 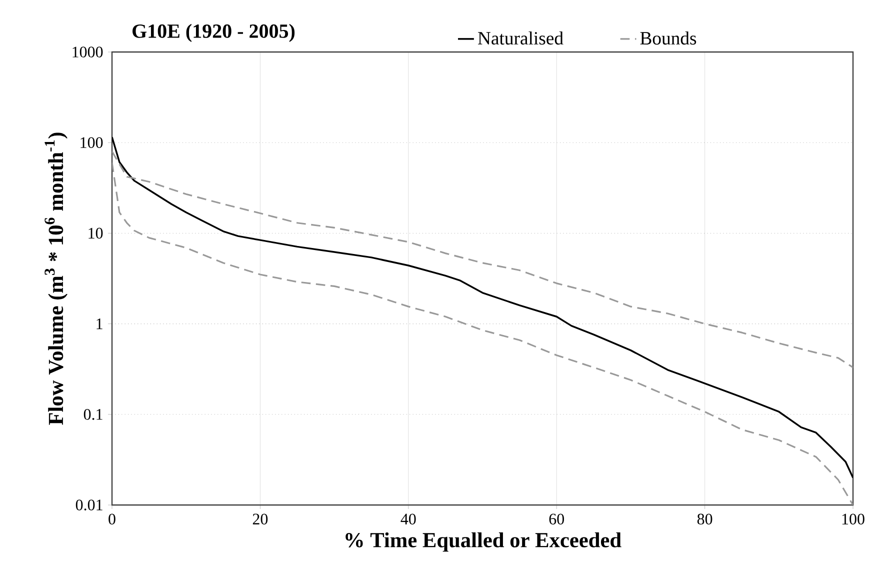 I want to click on x-tick-label: 100, so click(x=853, y=519).